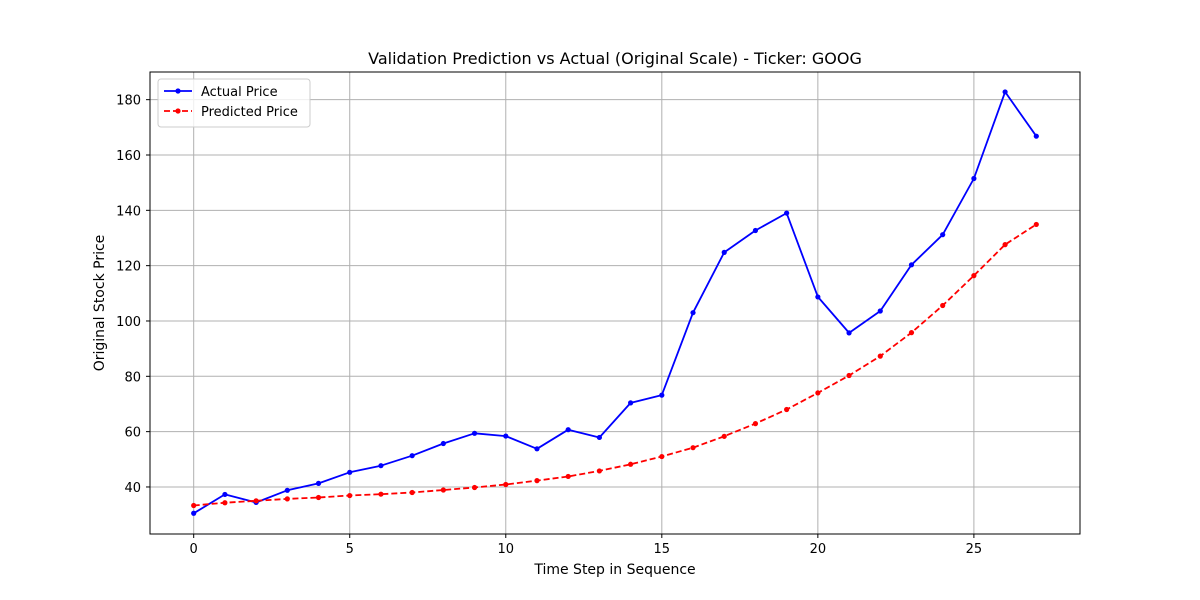 This screenshot has height=600, width=1200. Describe the element at coordinates (128, 156) in the screenshot. I see `y-tick-label: 160` at that location.